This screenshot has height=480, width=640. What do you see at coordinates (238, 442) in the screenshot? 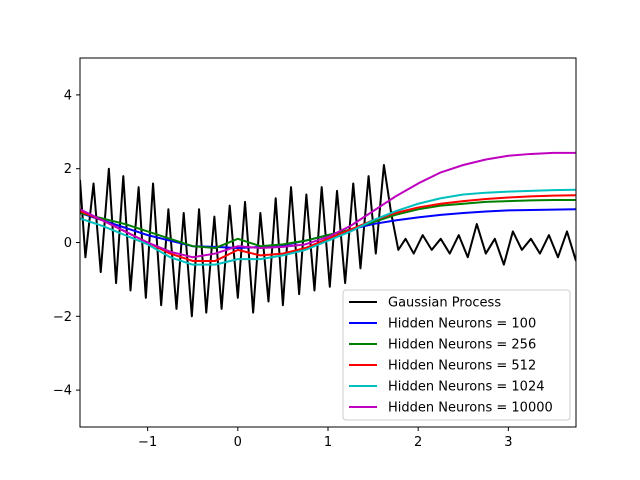
I see `x-tick-label: 0` at bounding box center [238, 442].